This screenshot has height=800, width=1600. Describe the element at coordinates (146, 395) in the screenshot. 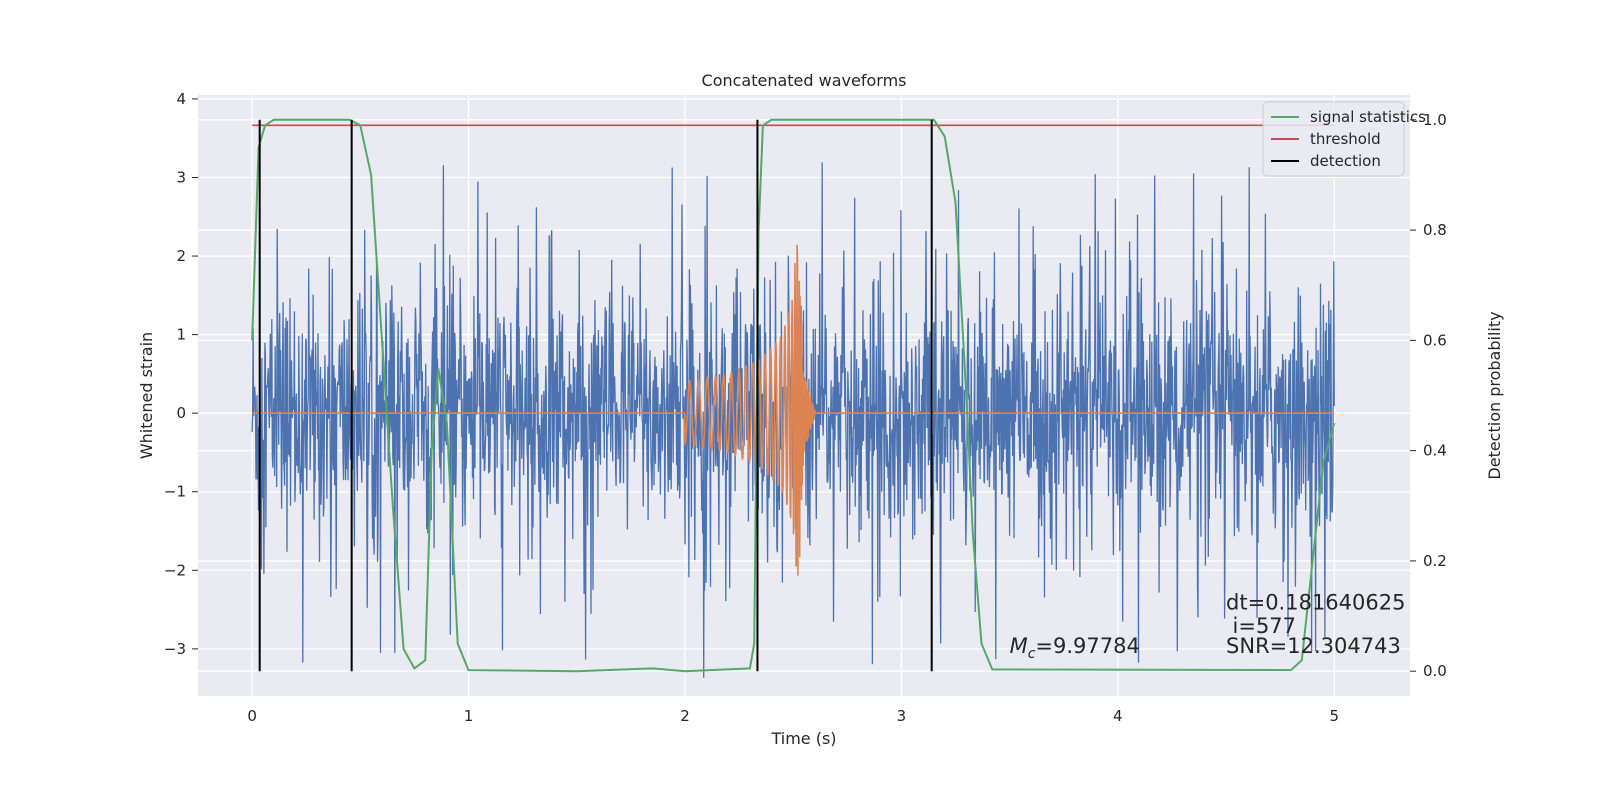

I see `y-axis-label: Whitened strain` at that location.